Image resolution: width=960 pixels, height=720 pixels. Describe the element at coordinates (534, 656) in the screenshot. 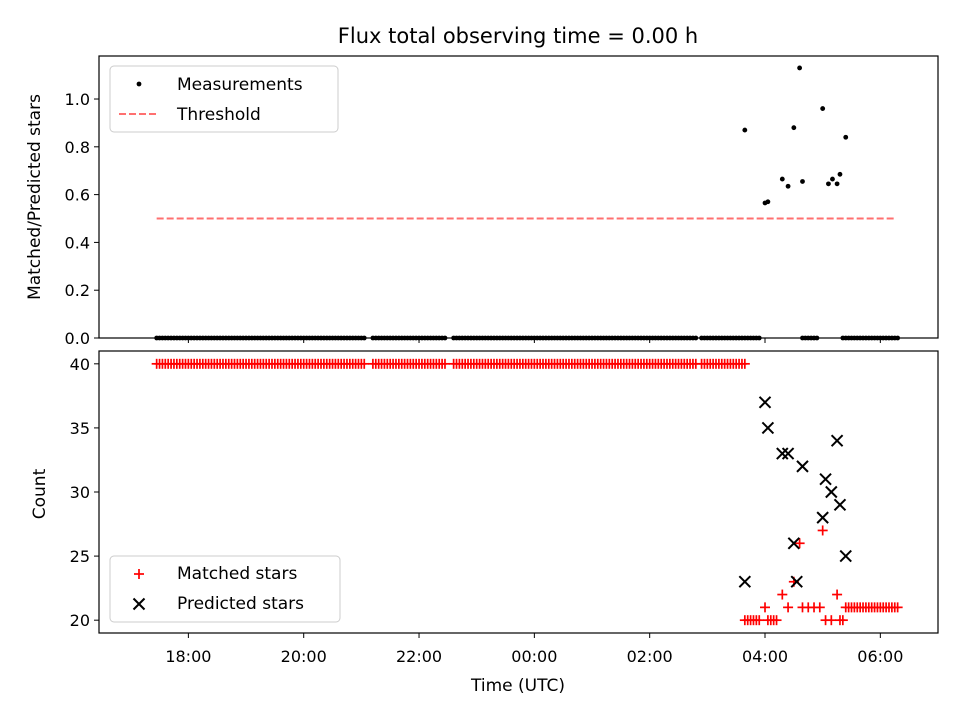

I see `x-tick-label: 00:00` at that location.